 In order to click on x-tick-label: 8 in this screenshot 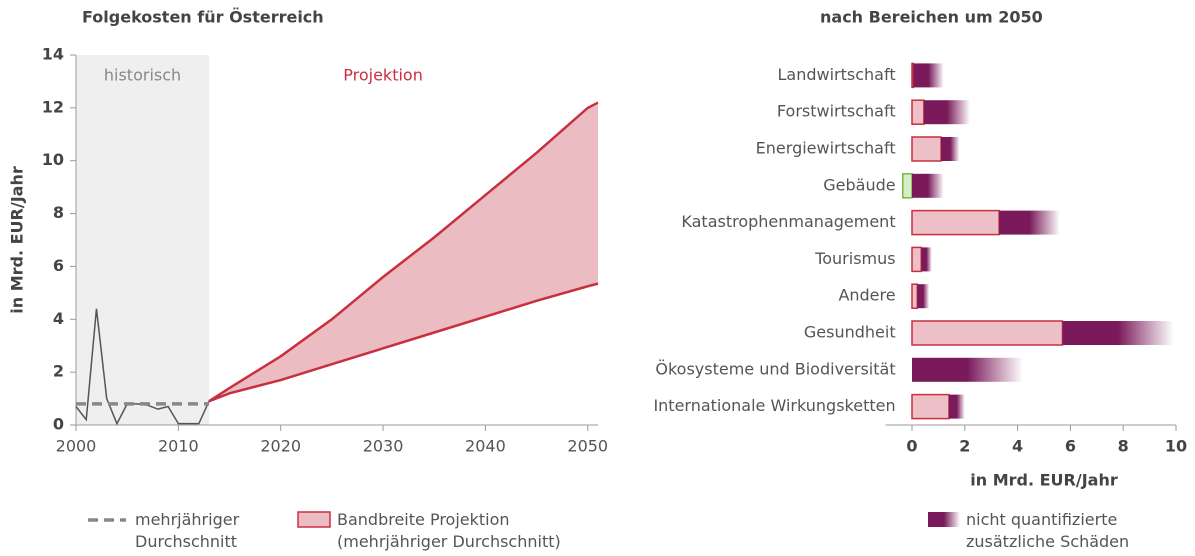, I will do `click(1123, 446)`.